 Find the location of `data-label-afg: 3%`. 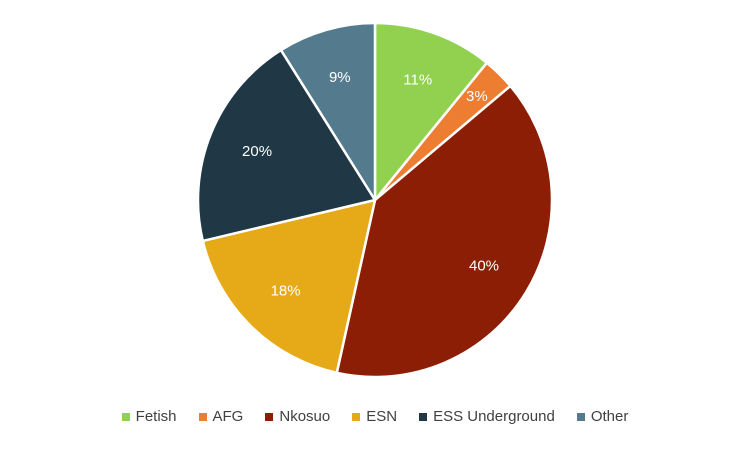

data-label-afg: 3% is located at coordinates (477, 96).